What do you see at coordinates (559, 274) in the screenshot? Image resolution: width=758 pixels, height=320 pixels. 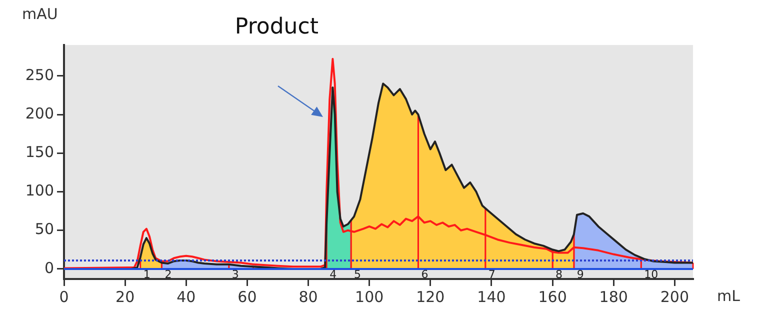 I see `series-label: 8` at bounding box center [559, 274].